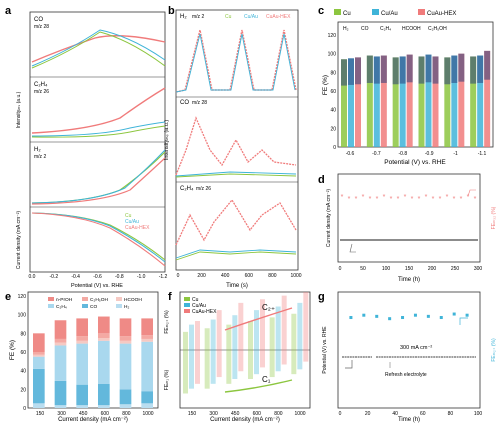  What do you see at coordinates (365, 29) in the screenshot?
I see `panel-c-prod-co: CO` at bounding box center [365, 29].